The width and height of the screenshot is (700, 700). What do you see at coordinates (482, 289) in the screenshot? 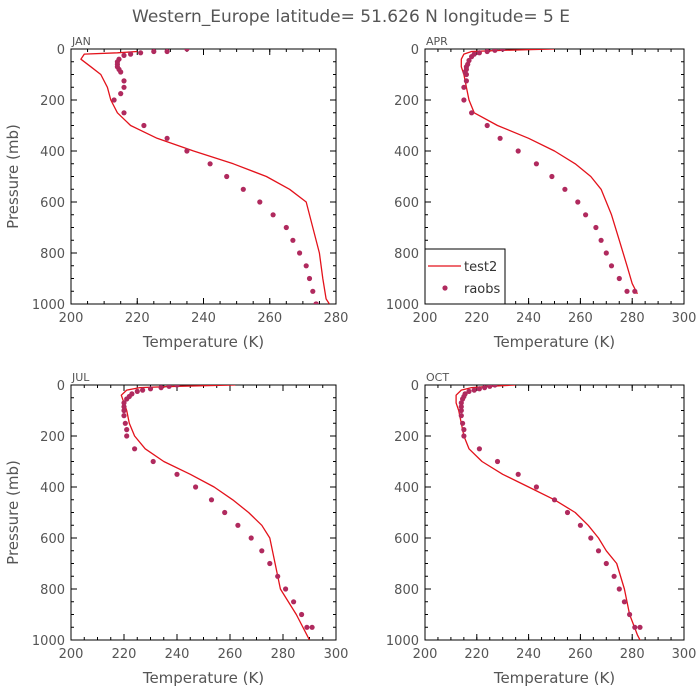
I see `legend-label: raobs` at bounding box center [482, 289].